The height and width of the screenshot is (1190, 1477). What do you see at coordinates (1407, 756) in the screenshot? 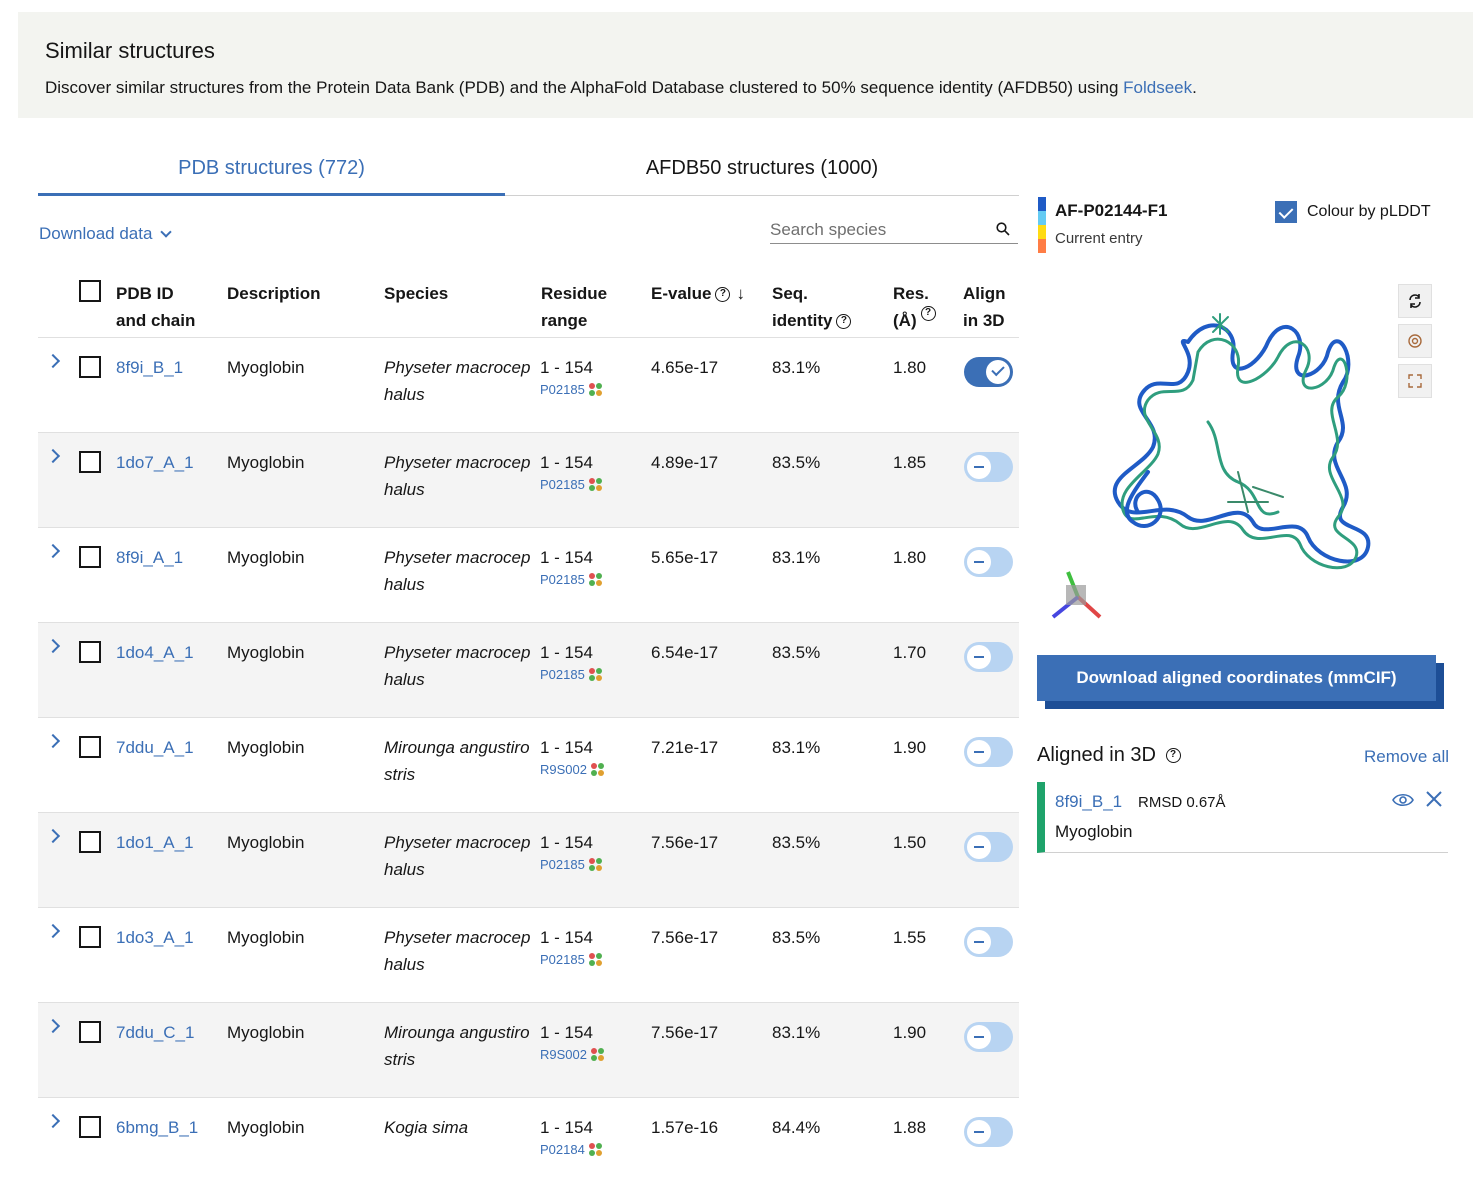
I see `remove-all-button: Remove all` at bounding box center [1407, 756].